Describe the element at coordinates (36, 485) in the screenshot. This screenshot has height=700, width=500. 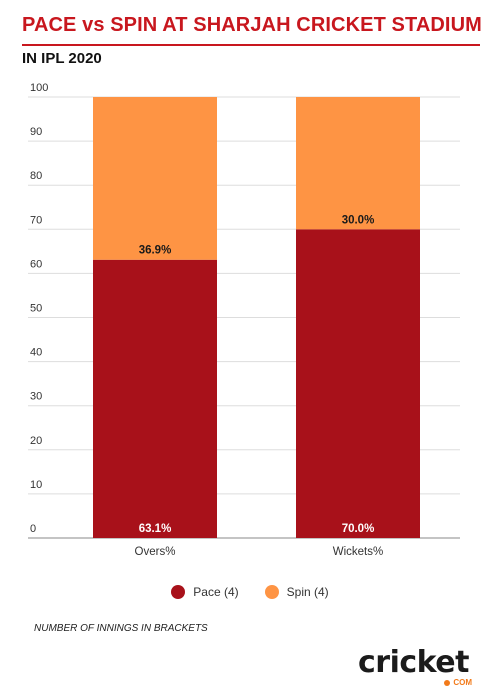
I see `y-tick-label-10: 10` at that location.